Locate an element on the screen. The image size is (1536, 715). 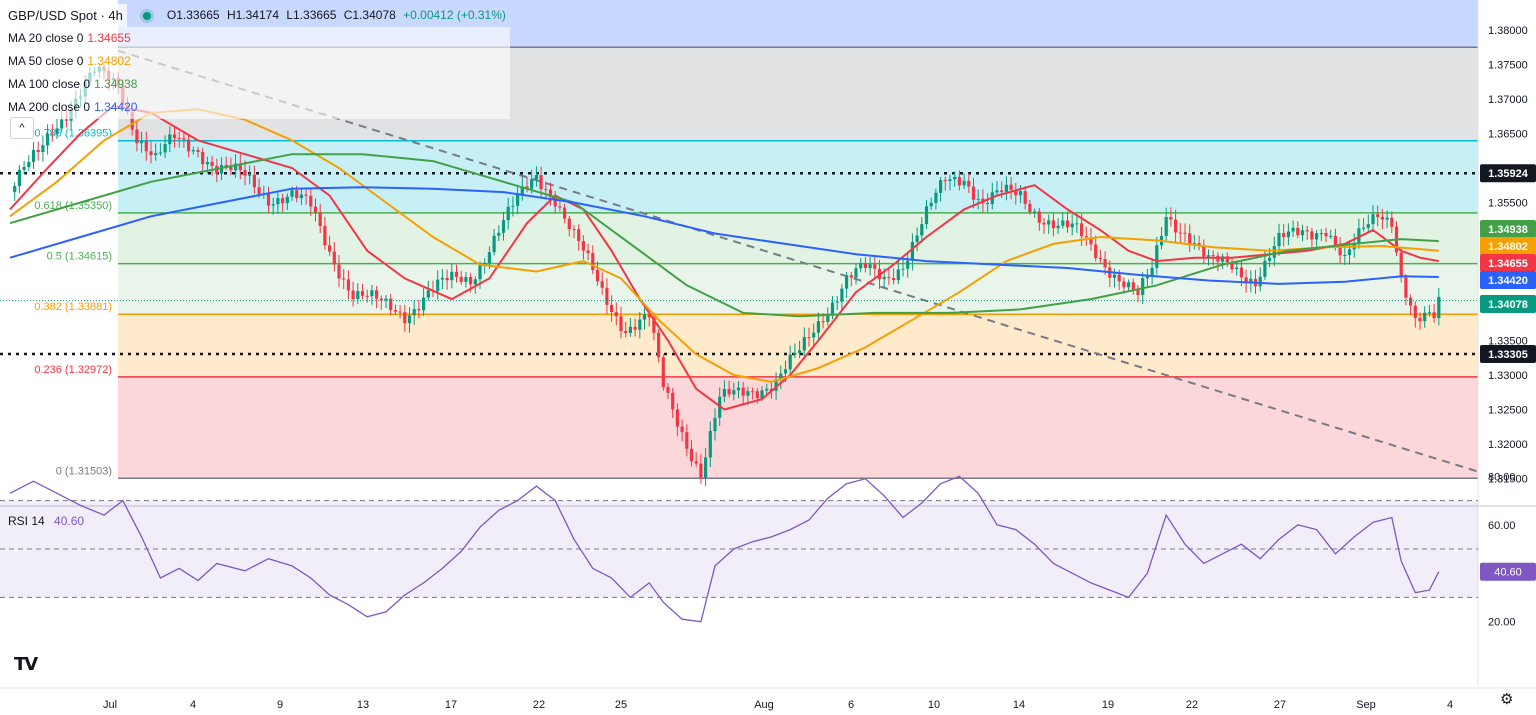
time-tick-label: Aug is located at coordinates (764, 705).